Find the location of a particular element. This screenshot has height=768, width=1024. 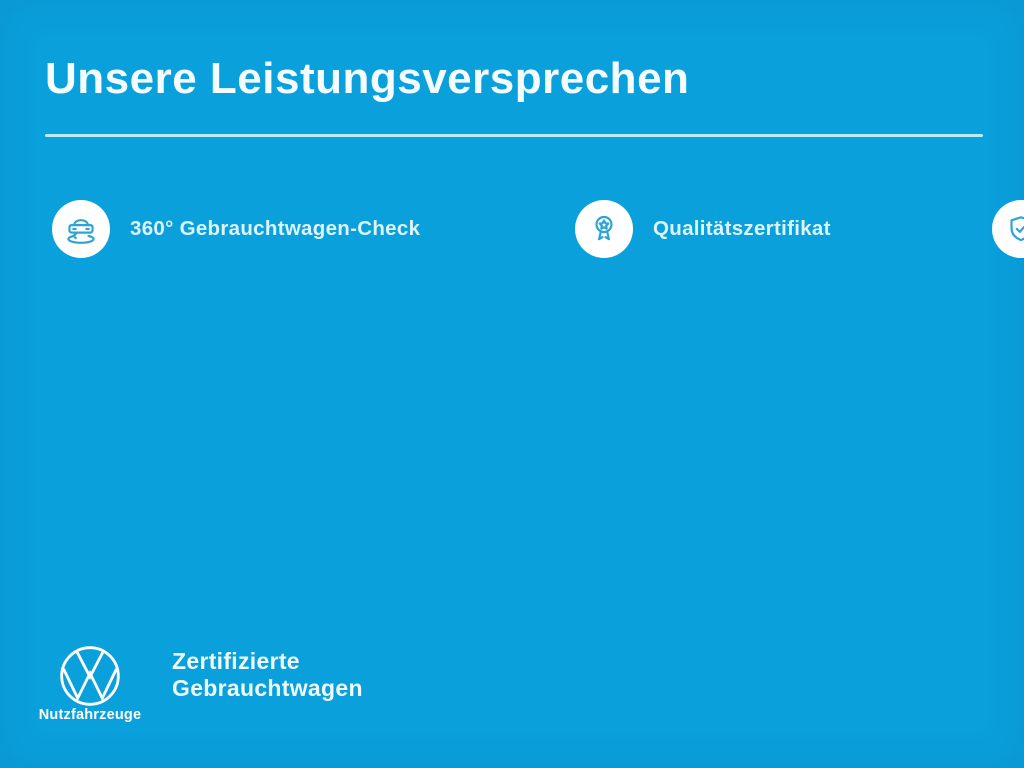

list-item: Qualitätszertifikat is located at coordinates (783, 229).